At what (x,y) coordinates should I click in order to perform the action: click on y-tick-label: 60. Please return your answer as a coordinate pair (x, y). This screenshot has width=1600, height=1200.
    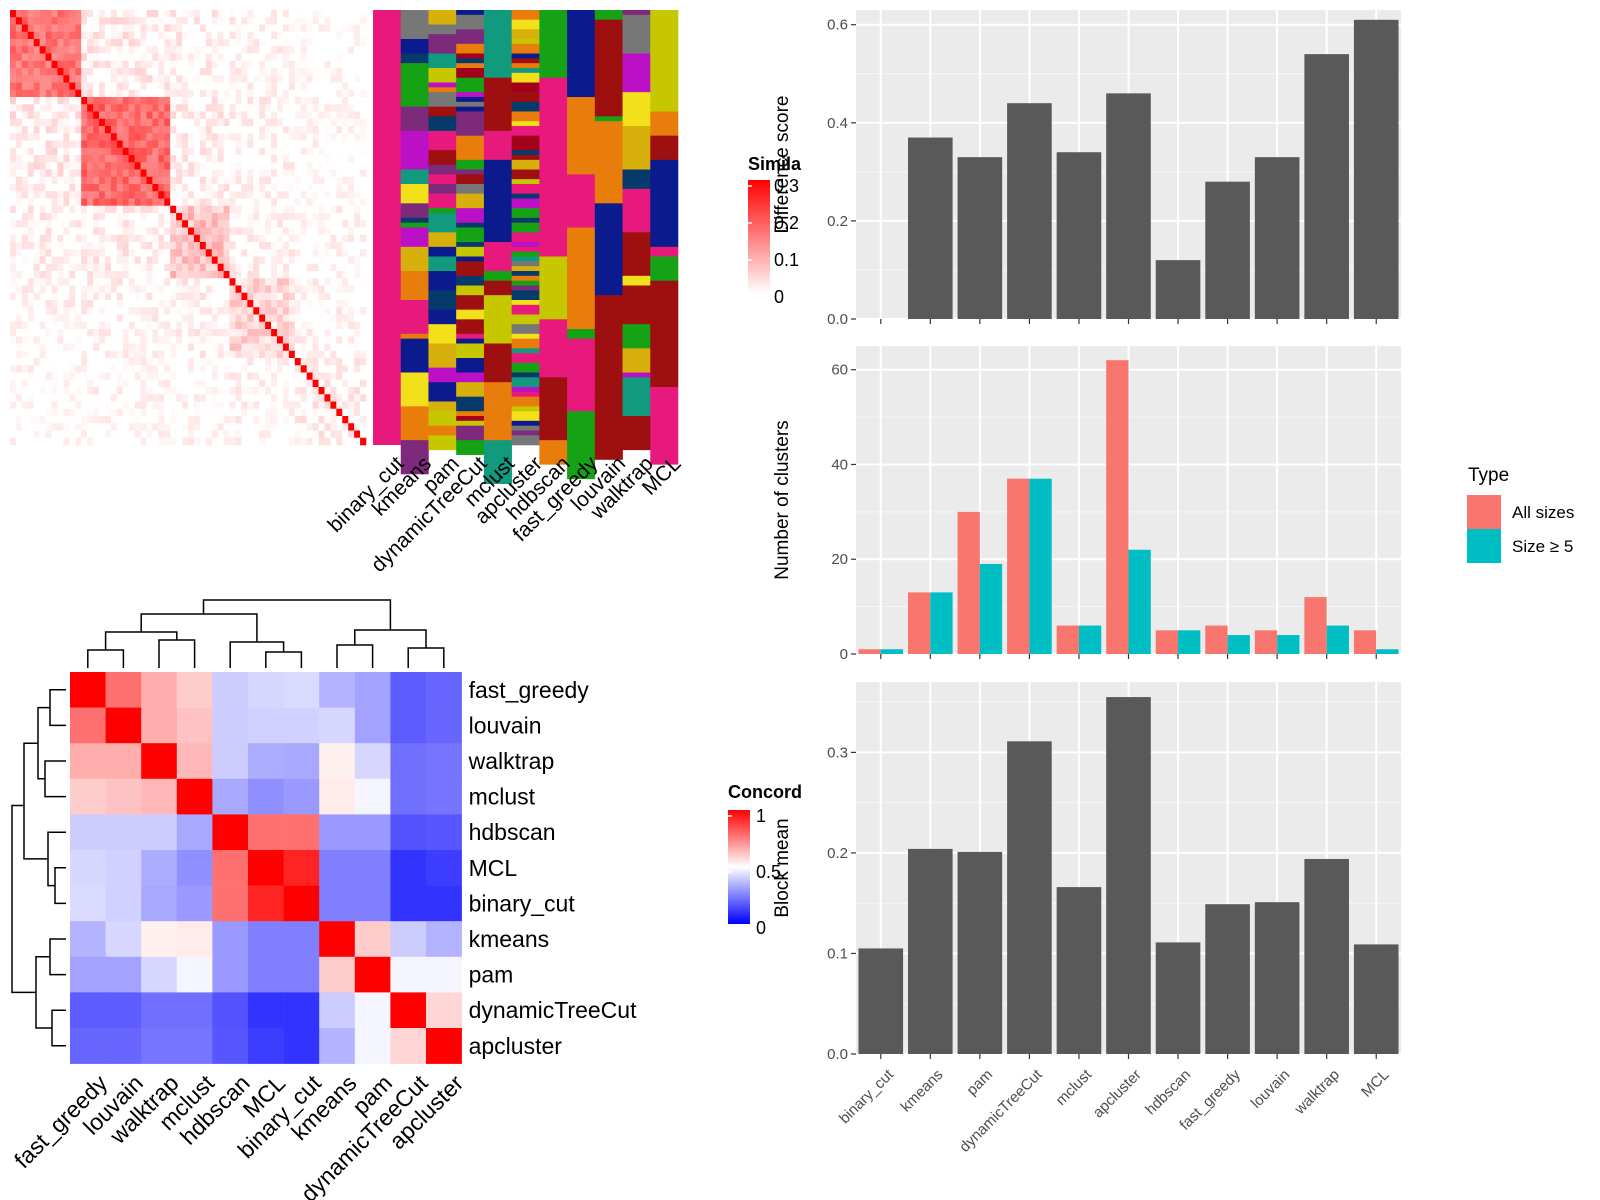
    Looking at the image, I should click on (839, 370).